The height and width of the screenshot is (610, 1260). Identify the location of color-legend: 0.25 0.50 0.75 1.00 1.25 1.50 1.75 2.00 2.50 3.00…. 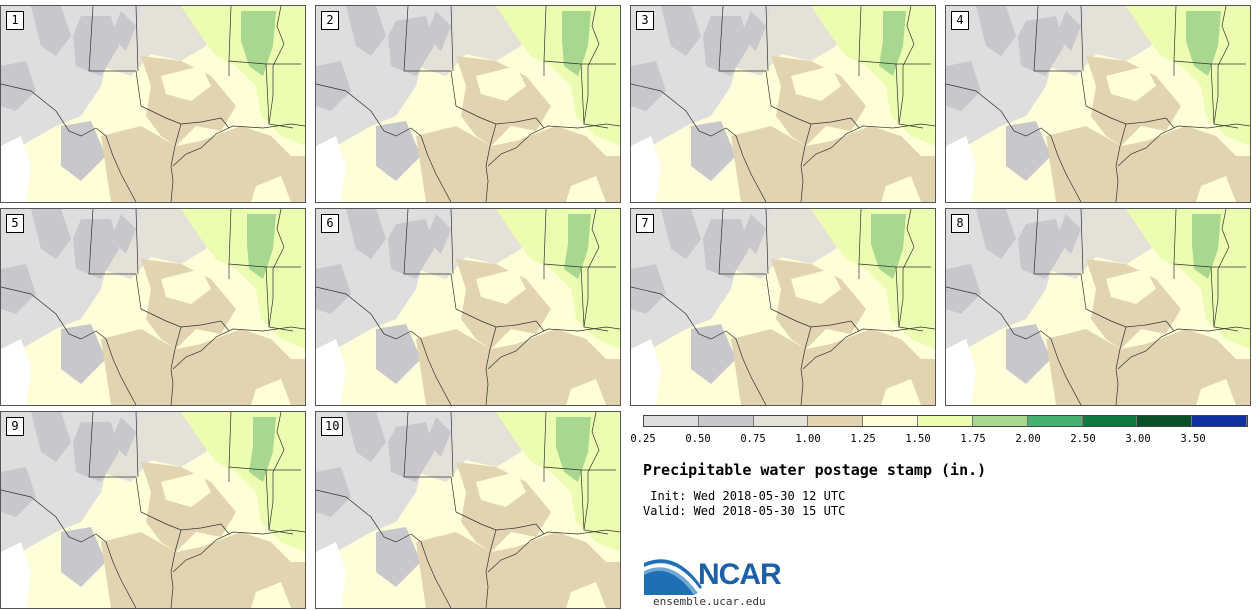
(939, 435).